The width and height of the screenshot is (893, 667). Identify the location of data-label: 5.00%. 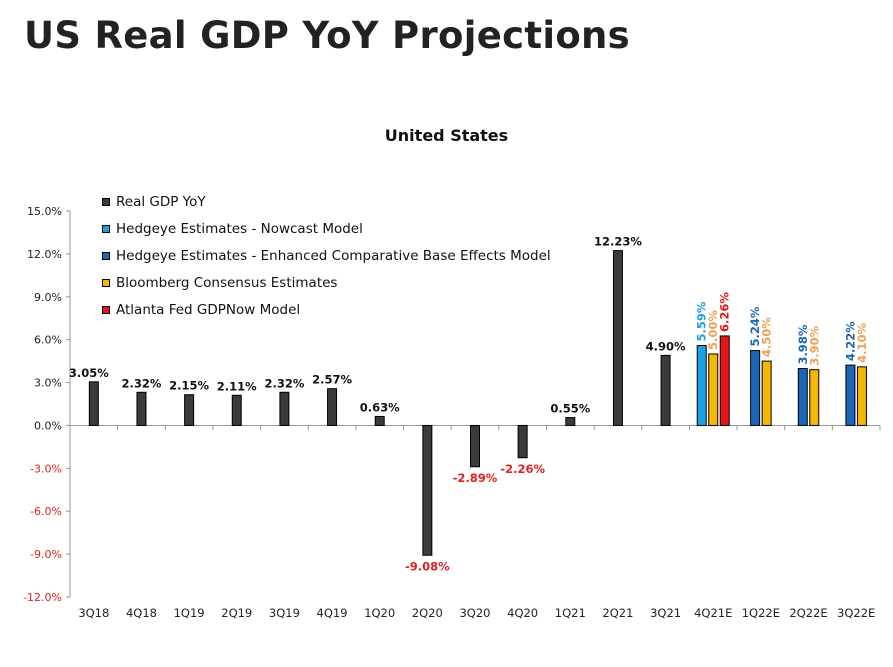
(713, 330).